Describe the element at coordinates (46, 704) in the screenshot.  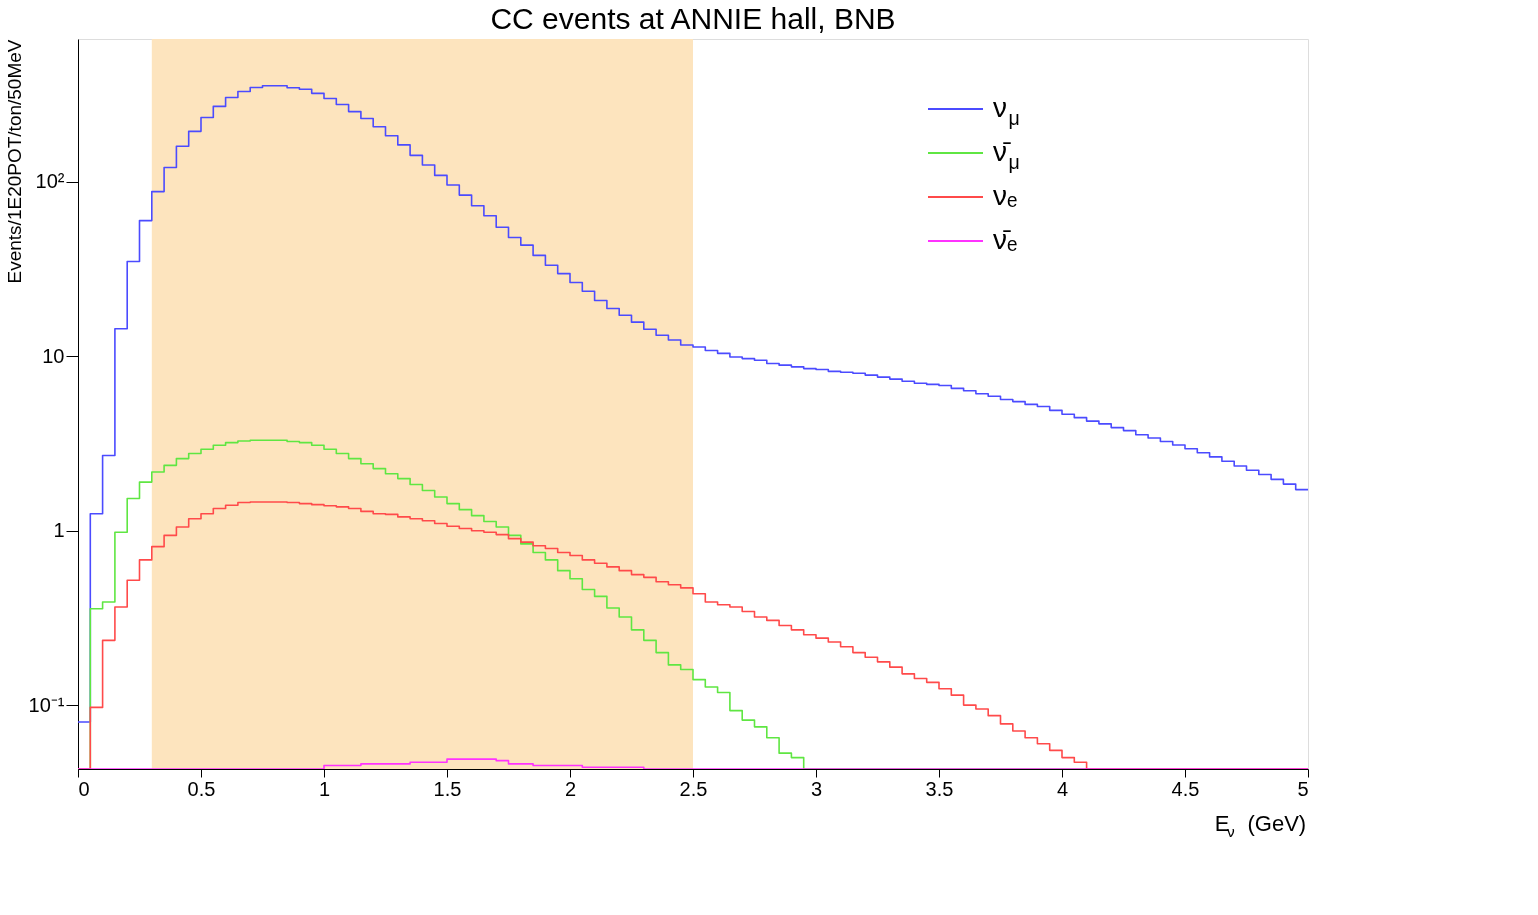
I see `y-tick-label: 10⁻¹` at that location.